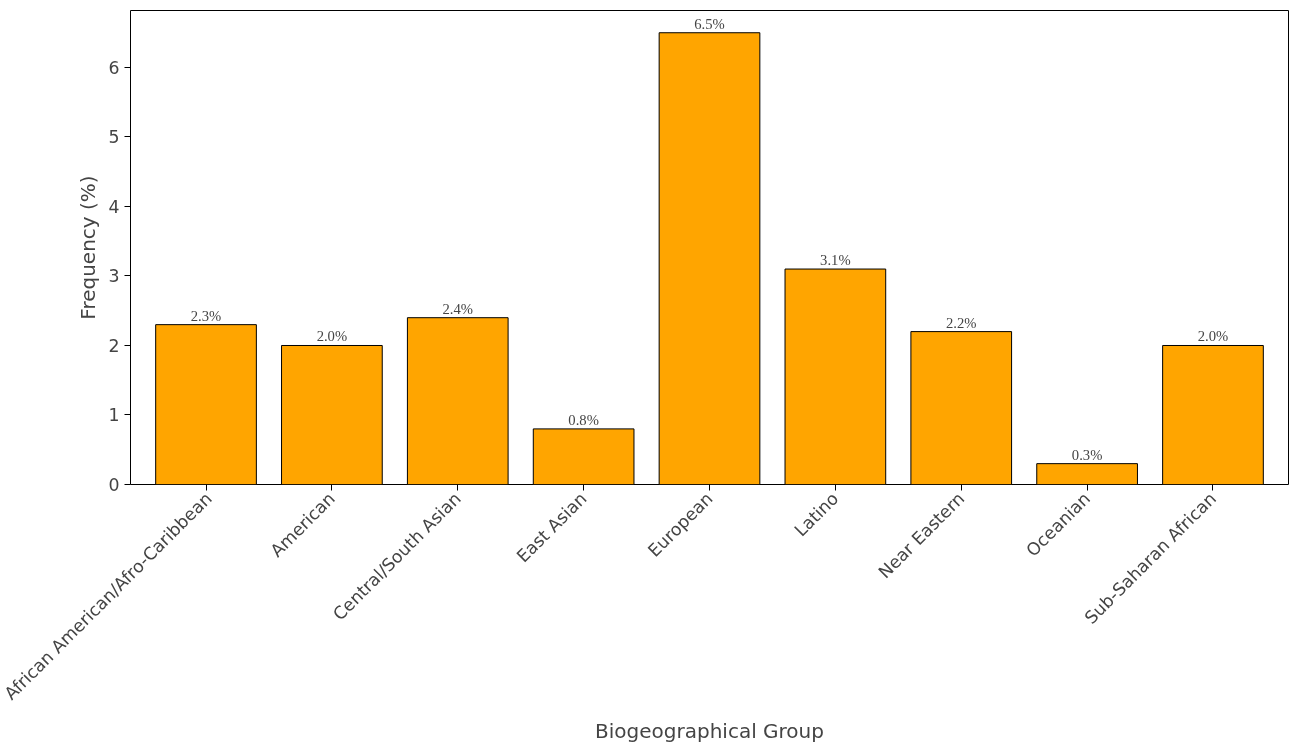 Image resolution: width=1309 pixels, height=750 pixels. What do you see at coordinates (709, 730) in the screenshot?
I see `x-axis-title: Biogeographical Group` at bounding box center [709, 730].